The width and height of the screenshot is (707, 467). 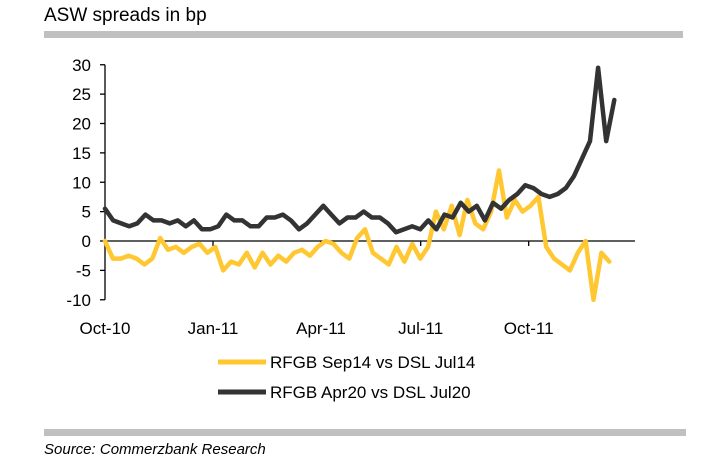 I want to click on y-tick-label: 10, so click(x=81, y=182).